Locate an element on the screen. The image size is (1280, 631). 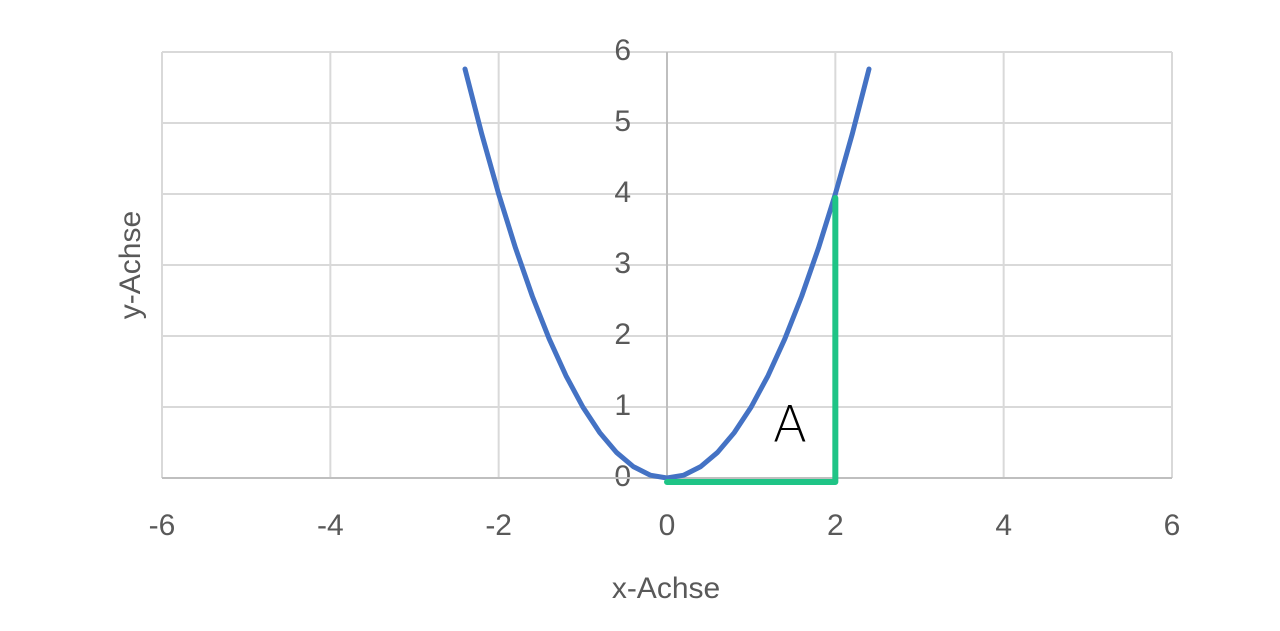
x-tick-label: -4 is located at coordinates (330, 525).